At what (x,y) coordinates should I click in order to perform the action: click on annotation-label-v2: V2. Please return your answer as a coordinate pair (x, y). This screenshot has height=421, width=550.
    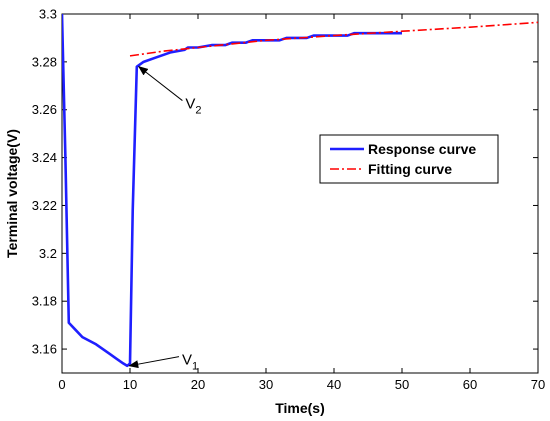
    Looking at the image, I should click on (193, 106).